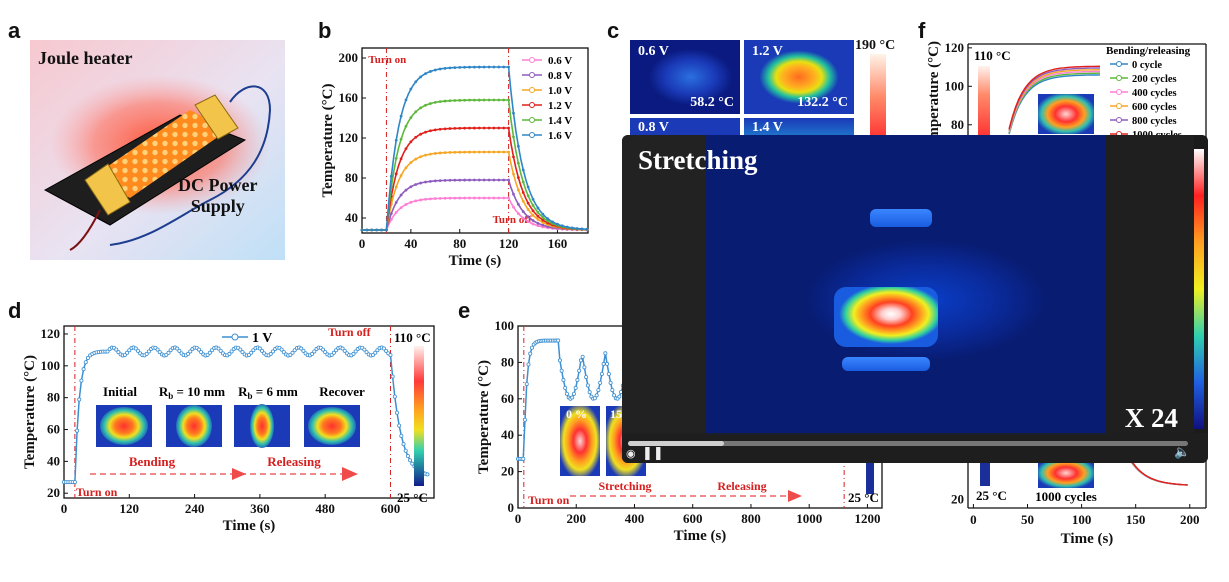  Describe the element at coordinates (870, 476) in the screenshot. I see `colorbar-e` at that location.